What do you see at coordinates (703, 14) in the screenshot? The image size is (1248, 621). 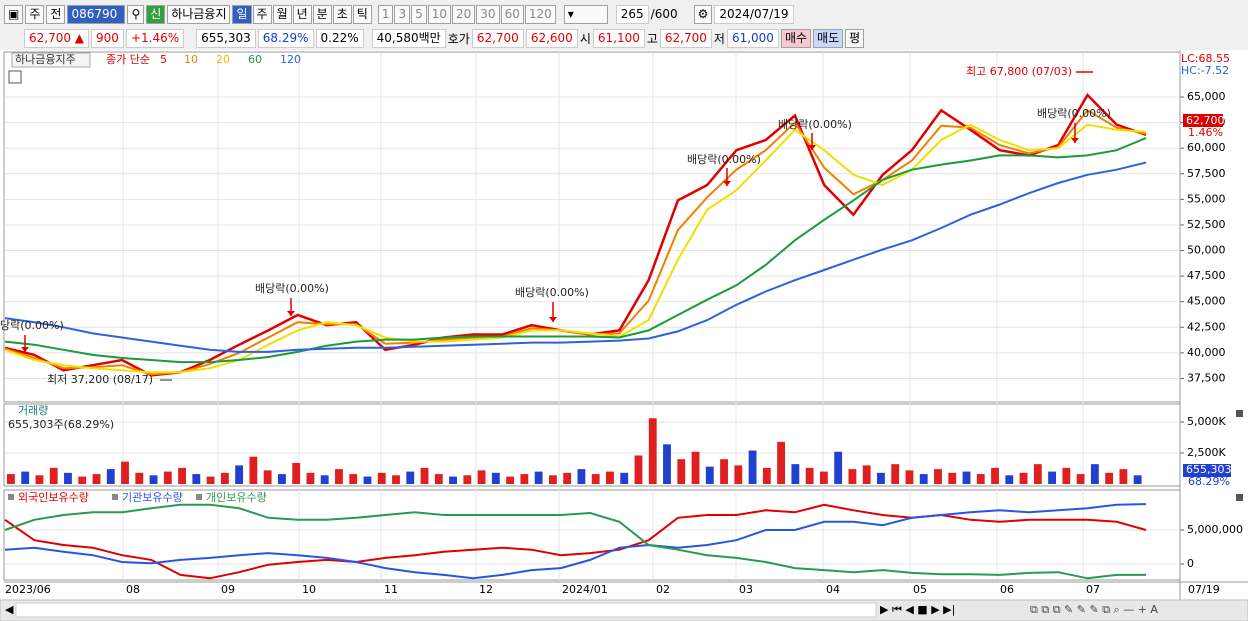 I see `tool-button: ⚙` at bounding box center [703, 14].